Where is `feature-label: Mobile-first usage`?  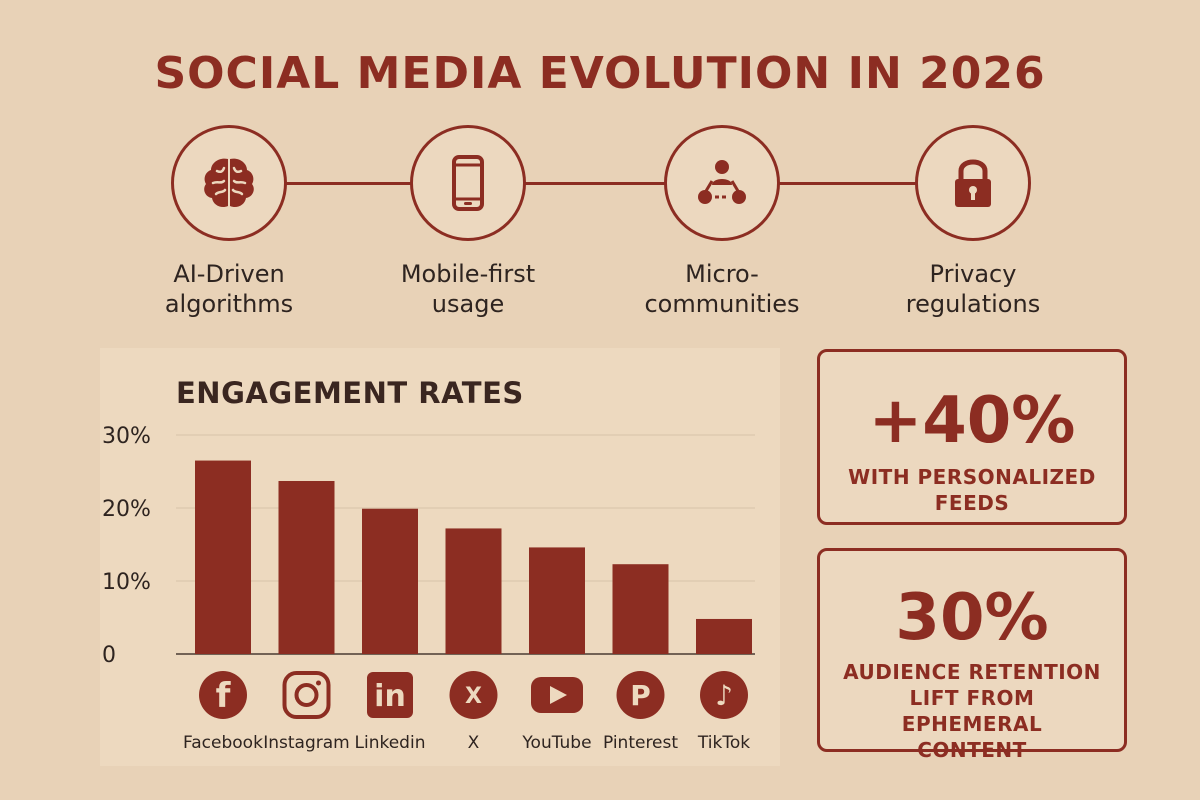
feature-label: Mobile-first usage is located at coordinates (468, 289).